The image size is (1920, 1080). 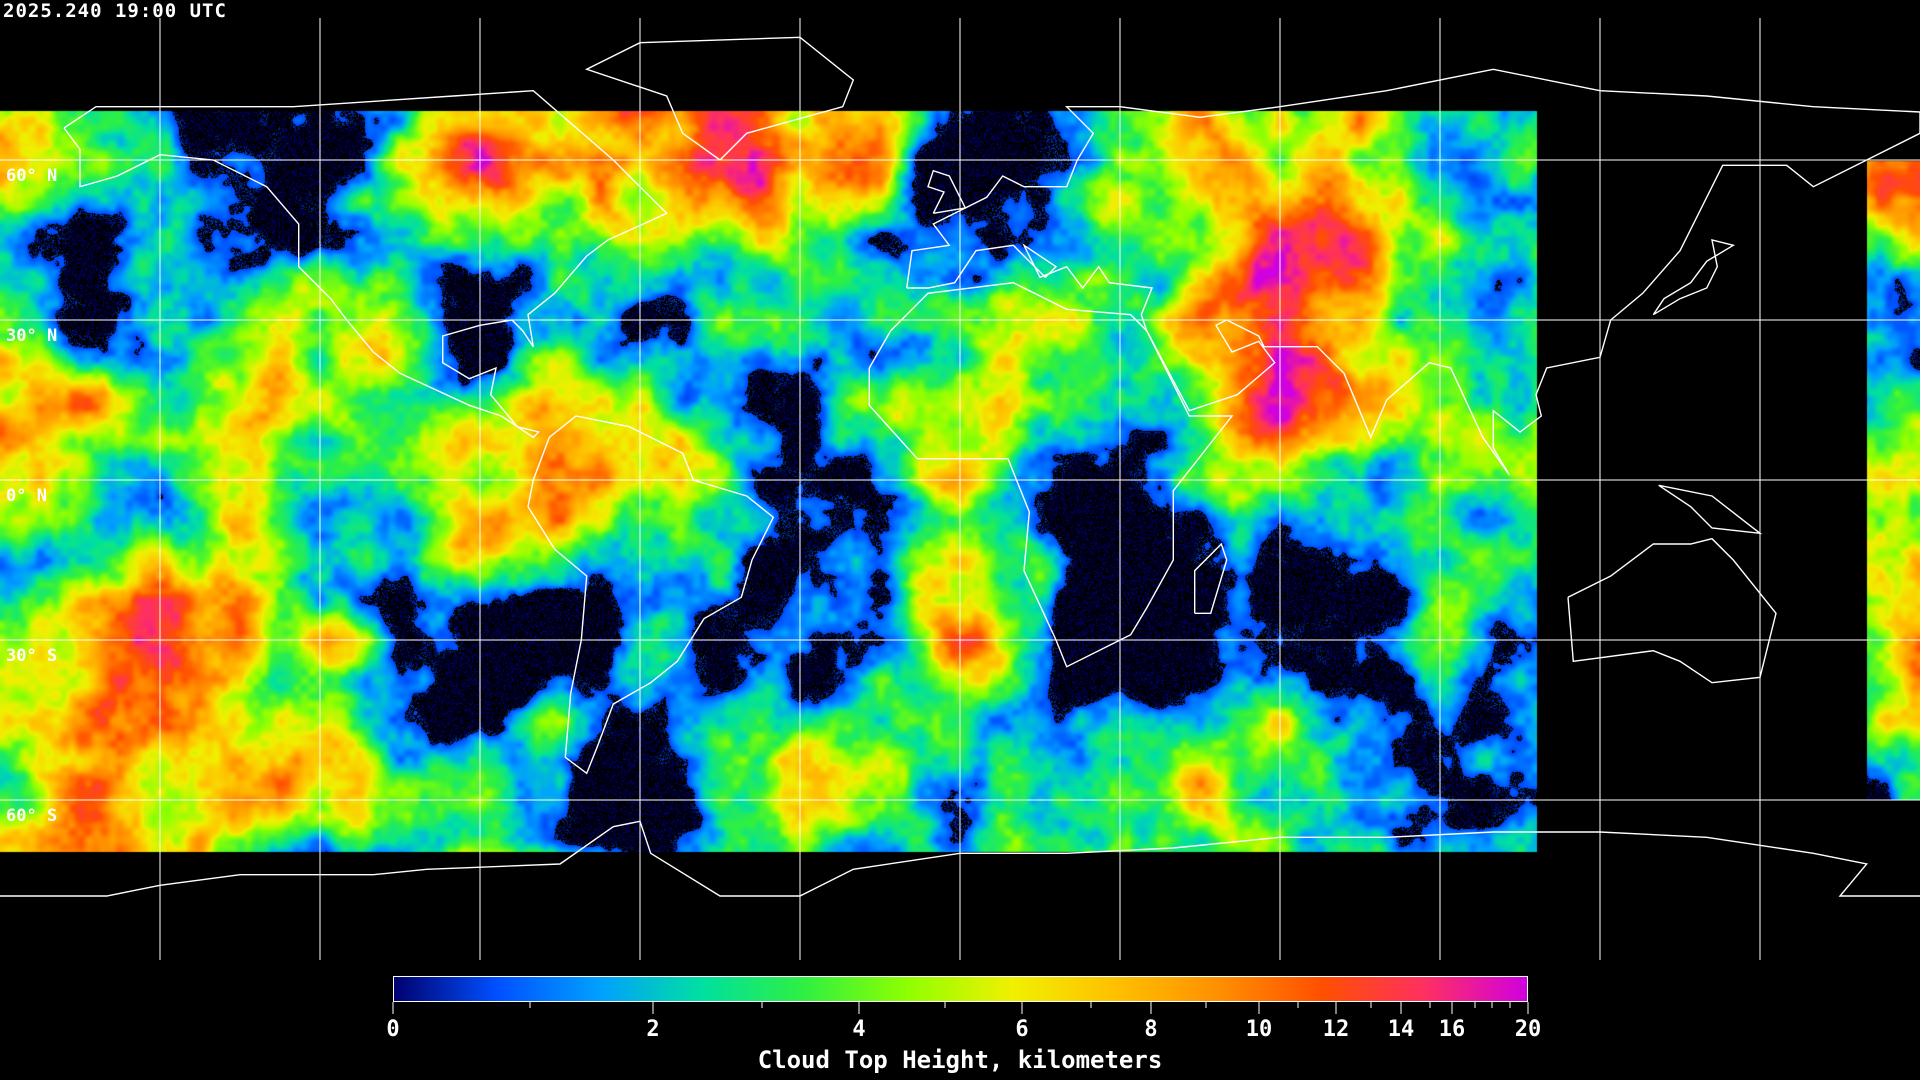 What do you see at coordinates (964, 1022) in the screenshot?
I see `colorbar-axis: 0 2 4 6 8 10 12 14 16 20` at bounding box center [964, 1022].